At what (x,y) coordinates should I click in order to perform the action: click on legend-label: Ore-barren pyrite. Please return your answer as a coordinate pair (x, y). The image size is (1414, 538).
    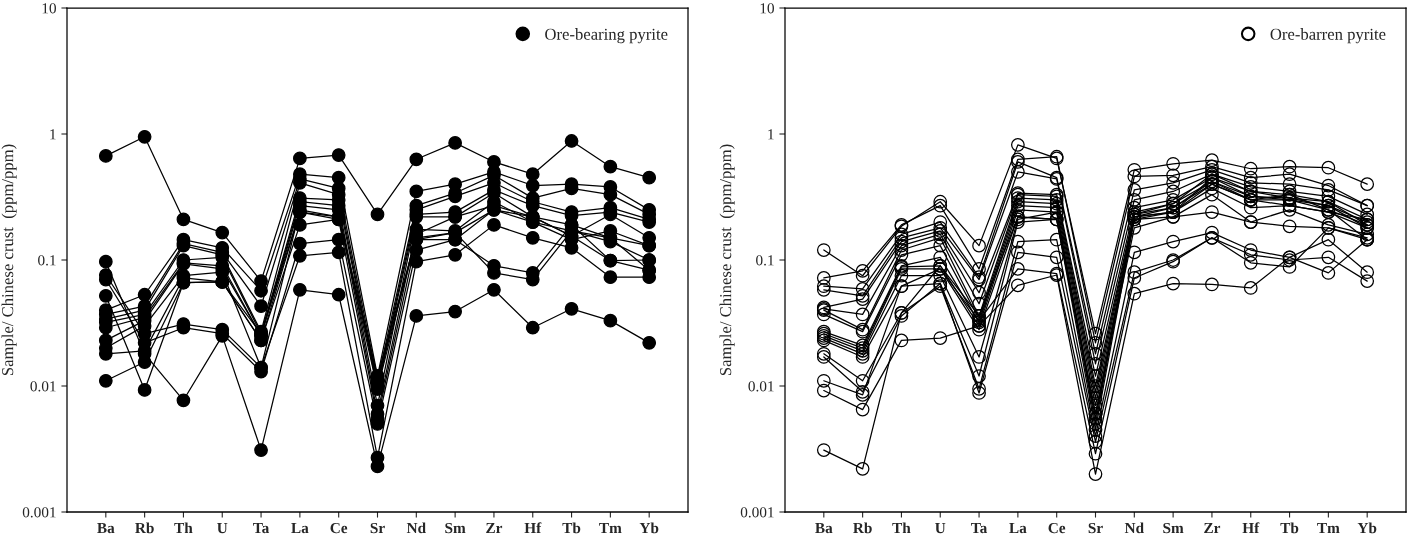
    Looking at the image, I should click on (1328, 36).